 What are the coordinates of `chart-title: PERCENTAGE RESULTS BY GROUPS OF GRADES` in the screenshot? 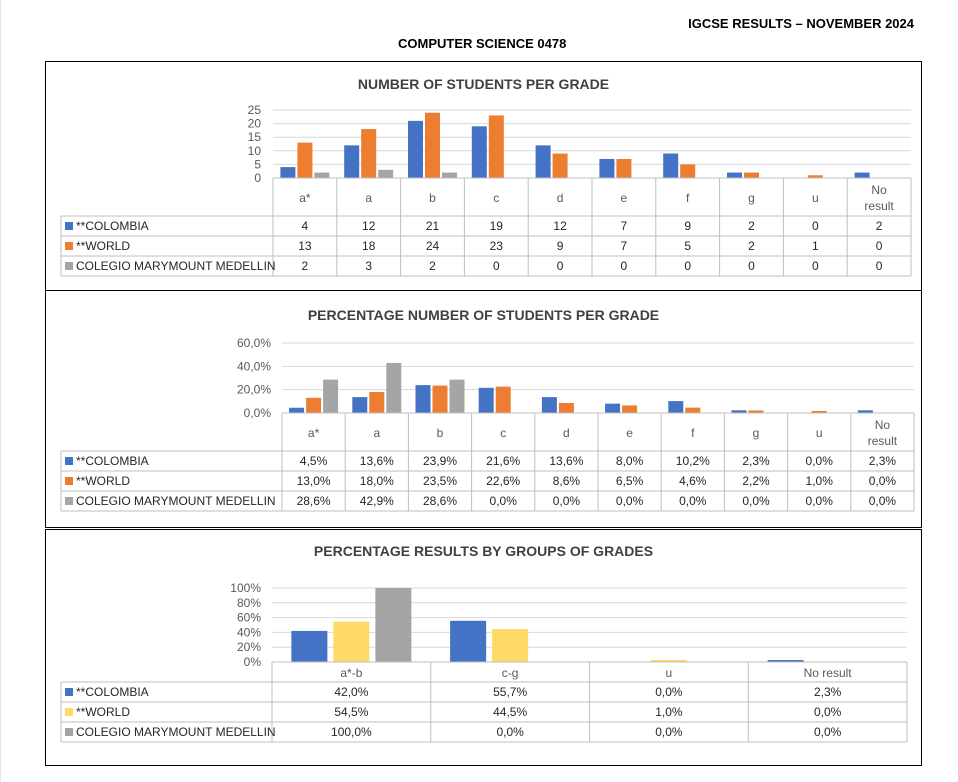 It's located at (483, 551).